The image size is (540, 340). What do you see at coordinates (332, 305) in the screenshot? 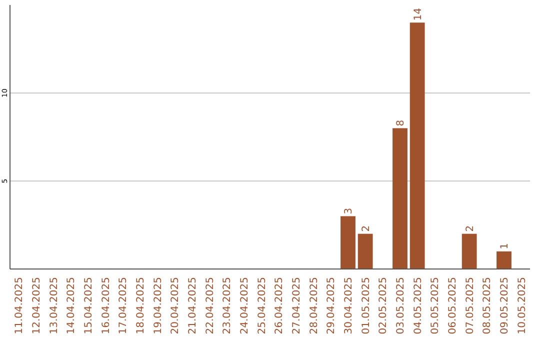
I see `x-tick-label: 29.04.2025` at bounding box center [332, 305].